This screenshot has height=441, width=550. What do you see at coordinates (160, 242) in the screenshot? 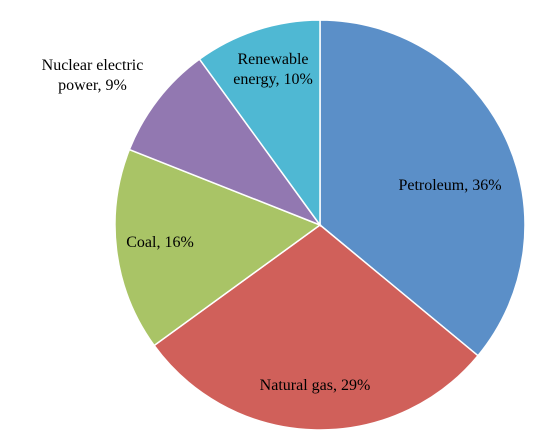
I see `slice-label: Coal, 16%` at bounding box center [160, 242].